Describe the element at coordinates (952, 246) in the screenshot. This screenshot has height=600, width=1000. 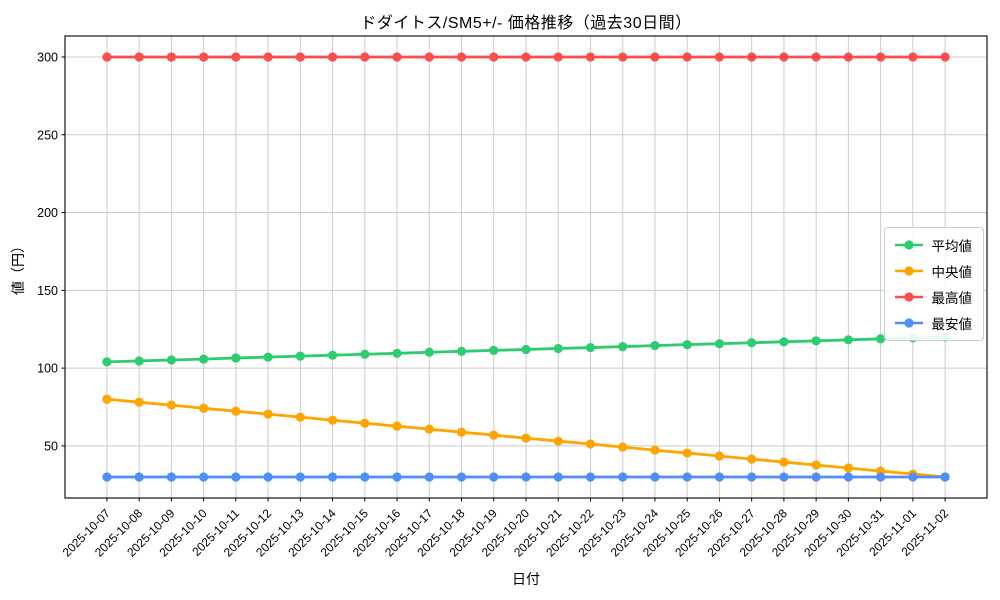
I see `legend-label: 平均値` at that location.